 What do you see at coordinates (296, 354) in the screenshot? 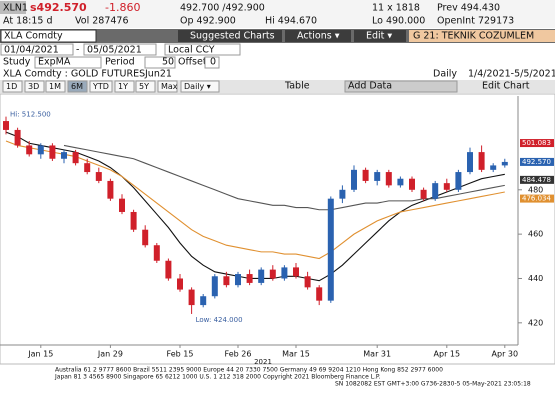
I see `x-tick-label: Mar 15` at bounding box center [296, 354].